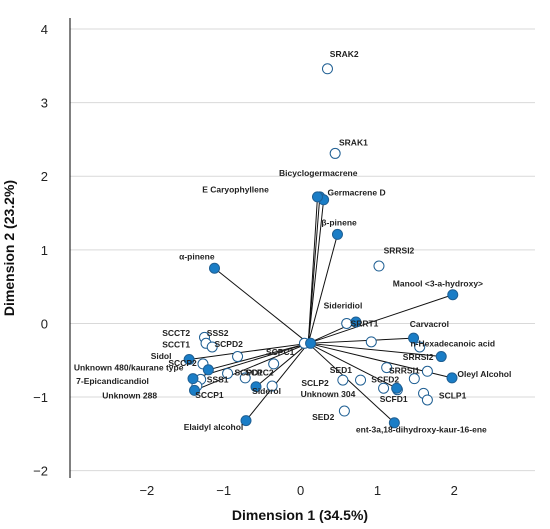 Image resolution: width=550 pixels, height=529 pixels. What do you see at coordinates (404, 370) in the screenshot?
I see `point-label: SRRSI1` at bounding box center [404, 370].